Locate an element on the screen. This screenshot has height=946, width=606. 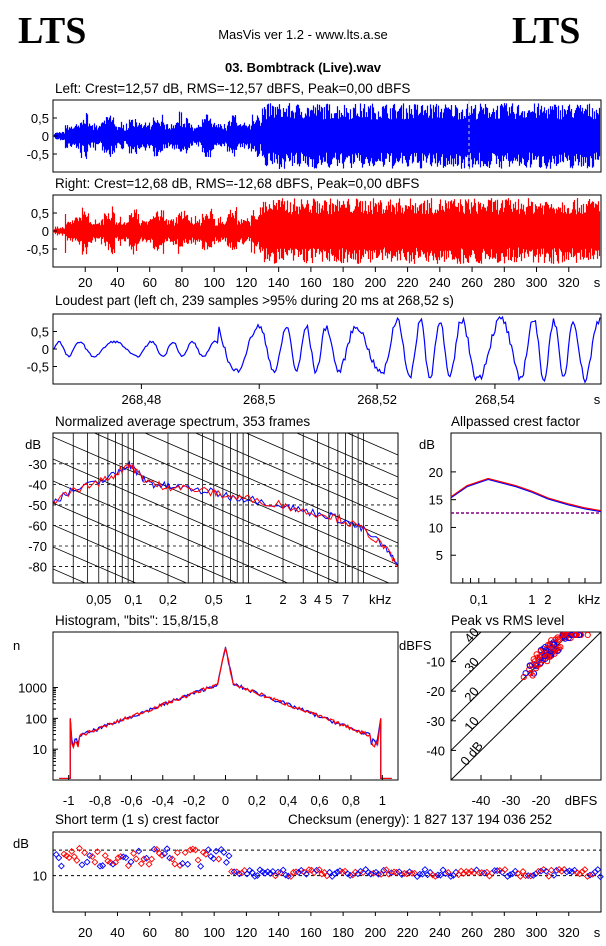
shortcrest-ytick-label: 10 is located at coordinates (40, 876).